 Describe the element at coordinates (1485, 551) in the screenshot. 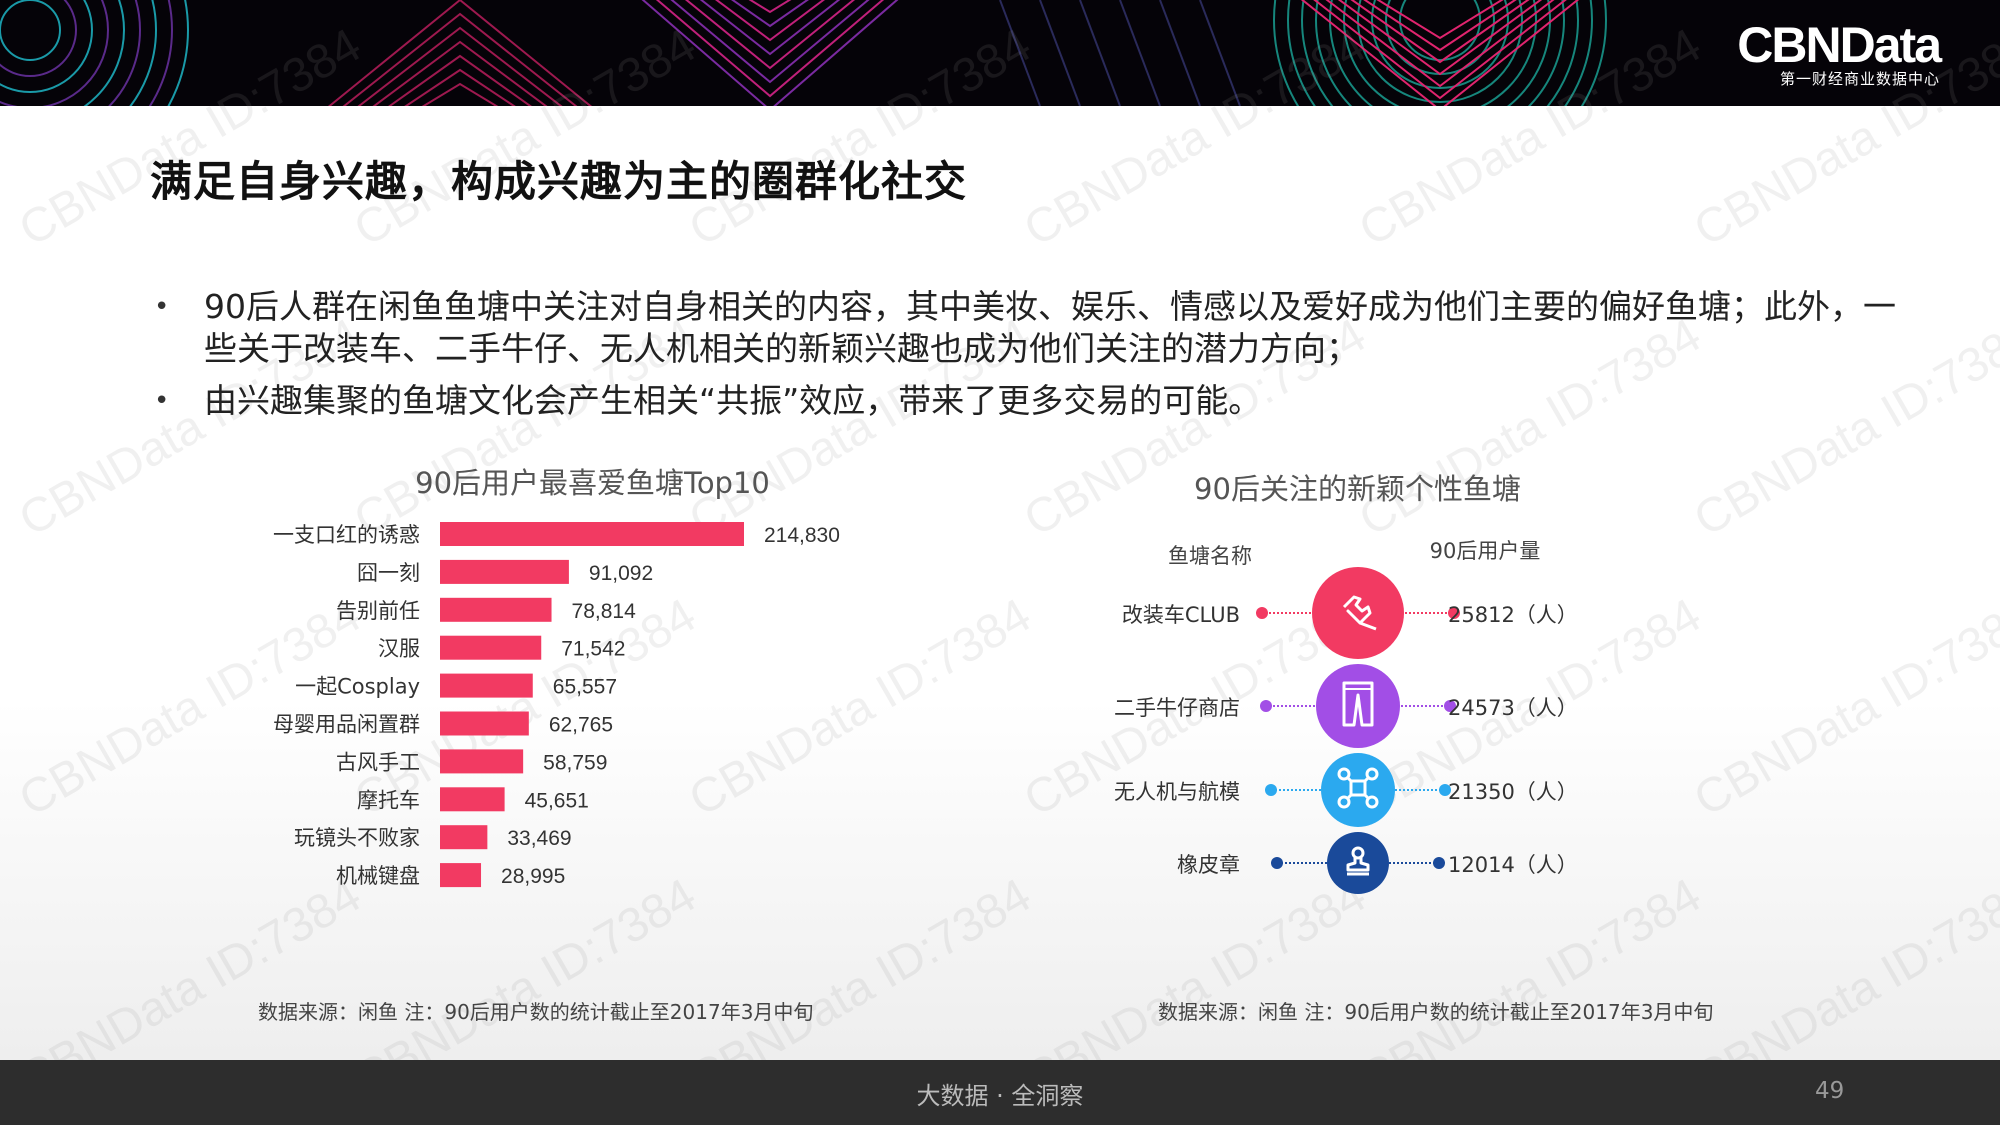

I see `column-header-users: 90后用户量` at that location.